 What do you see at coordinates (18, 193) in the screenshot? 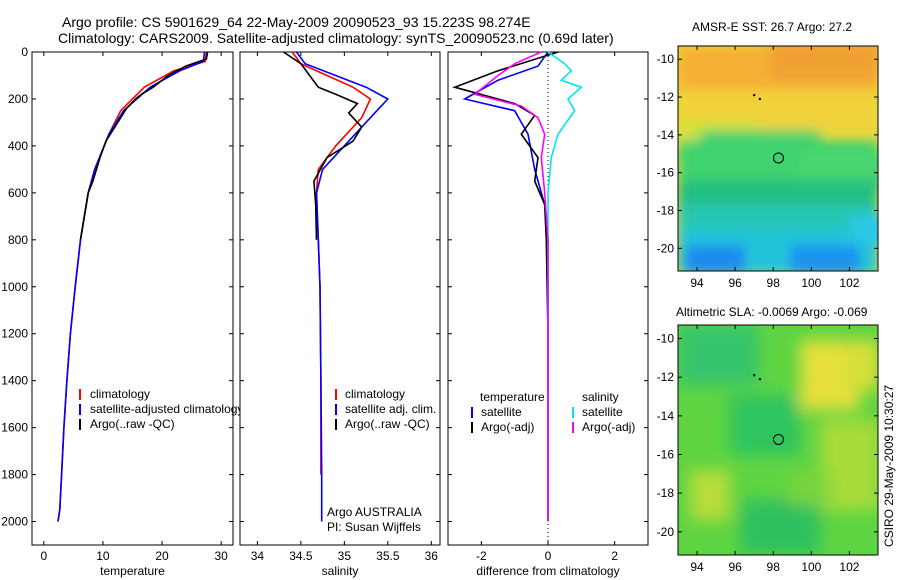
I see `y-tick-label: 600` at bounding box center [18, 193].